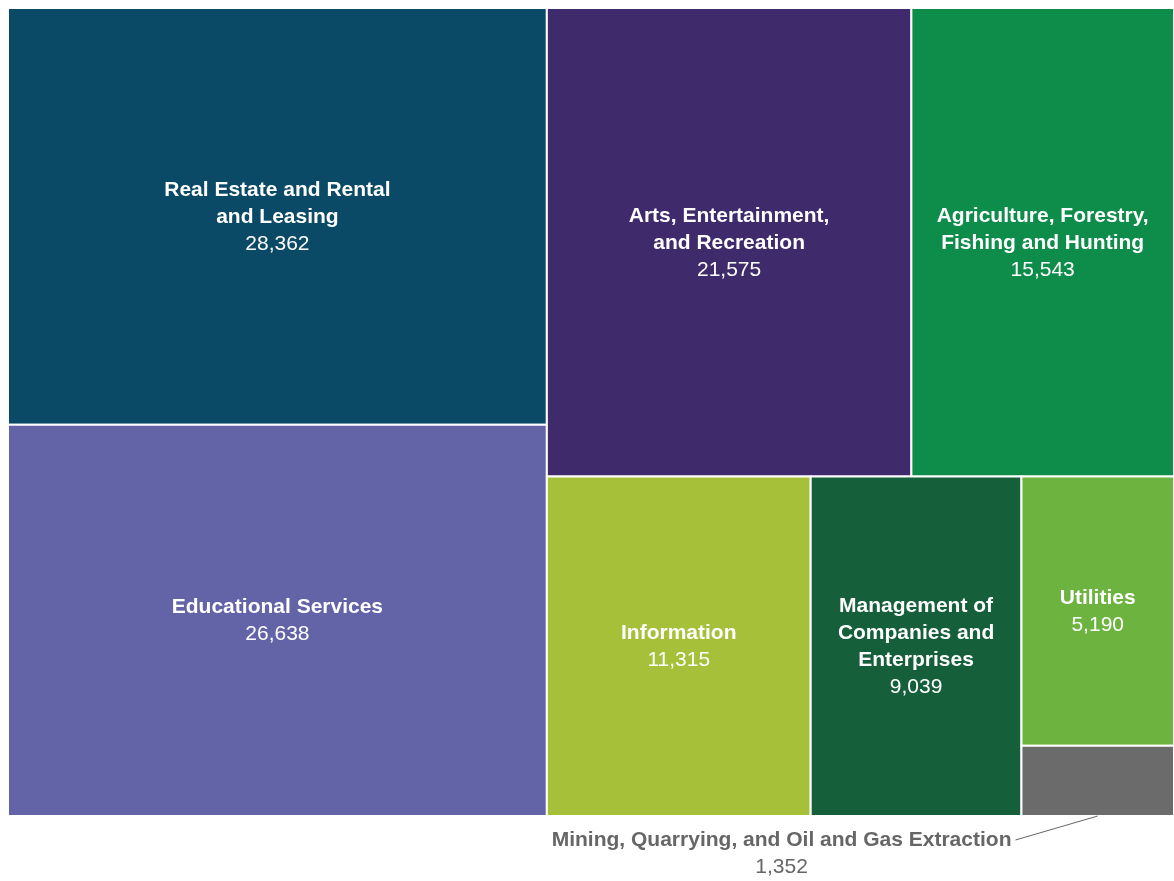 The width and height of the screenshot is (1174, 881). I want to click on data-label: 21,575, so click(729, 268).